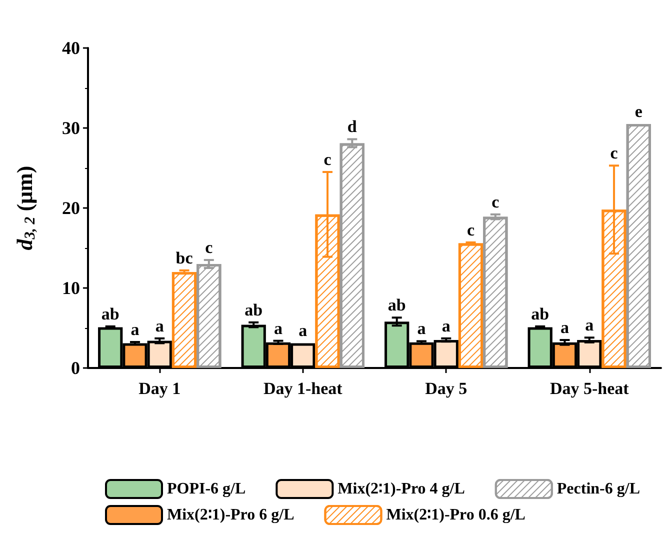 The width and height of the screenshot is (665, 538). What do you see at coordinates (71, 288) in the screenshot?
I see `y-tick-label: 10` at bounding box center [71, 288].